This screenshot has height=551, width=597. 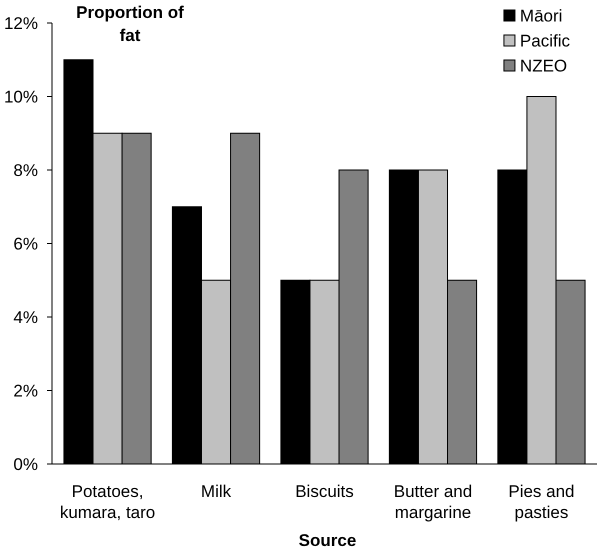 I want to click on x-tick-label: Milk, so click(x=216, y=491).